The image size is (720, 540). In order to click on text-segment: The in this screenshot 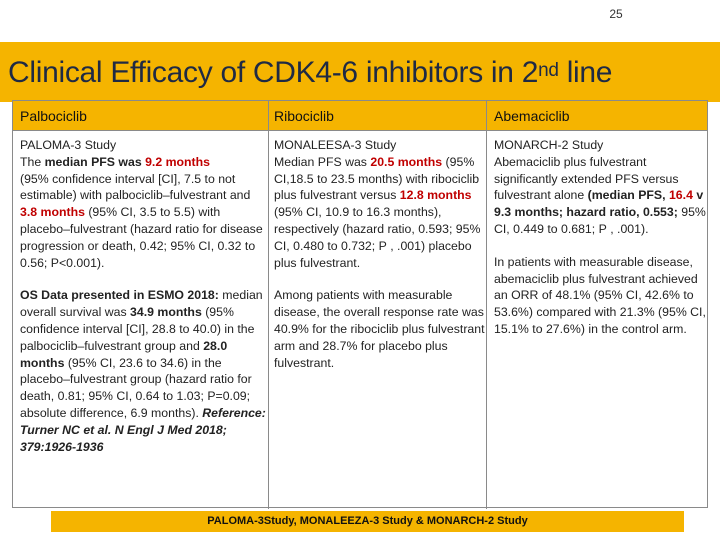, I will do `click(32, 161)`.